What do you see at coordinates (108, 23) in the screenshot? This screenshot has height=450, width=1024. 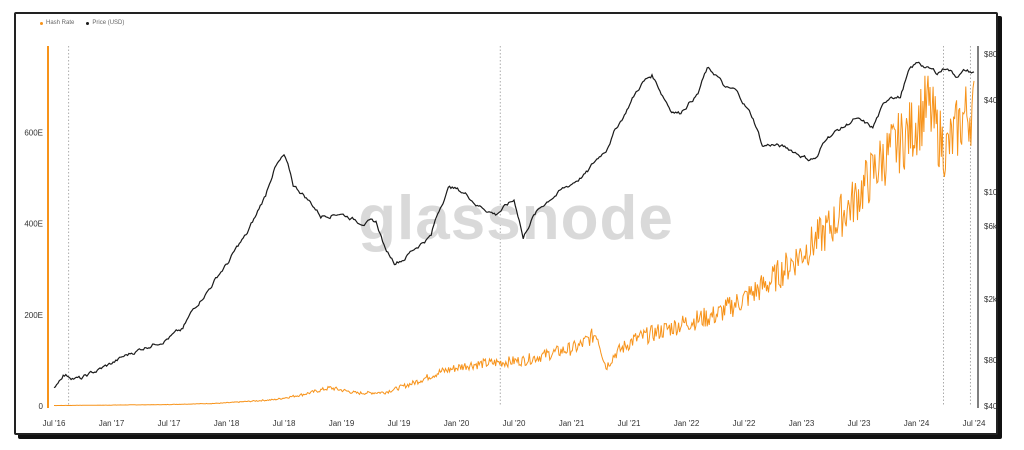 I see `legend-label-price: Price (USD)` at bounding box center [108, 23].